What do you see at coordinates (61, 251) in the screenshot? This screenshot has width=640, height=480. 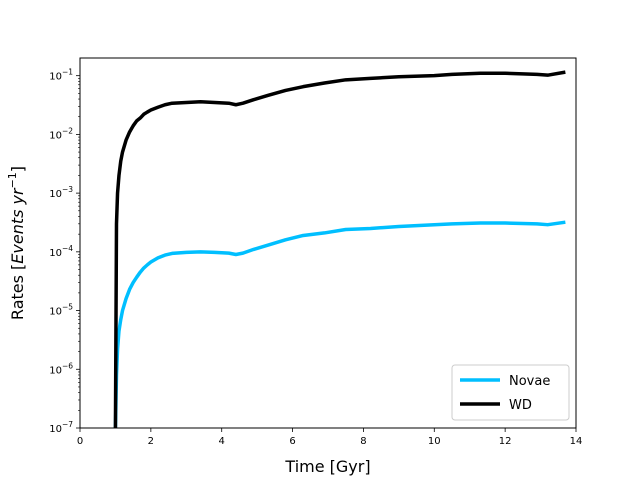 I see `y-tick-label: 10⁻⁴` at bounding box center [61, 251].